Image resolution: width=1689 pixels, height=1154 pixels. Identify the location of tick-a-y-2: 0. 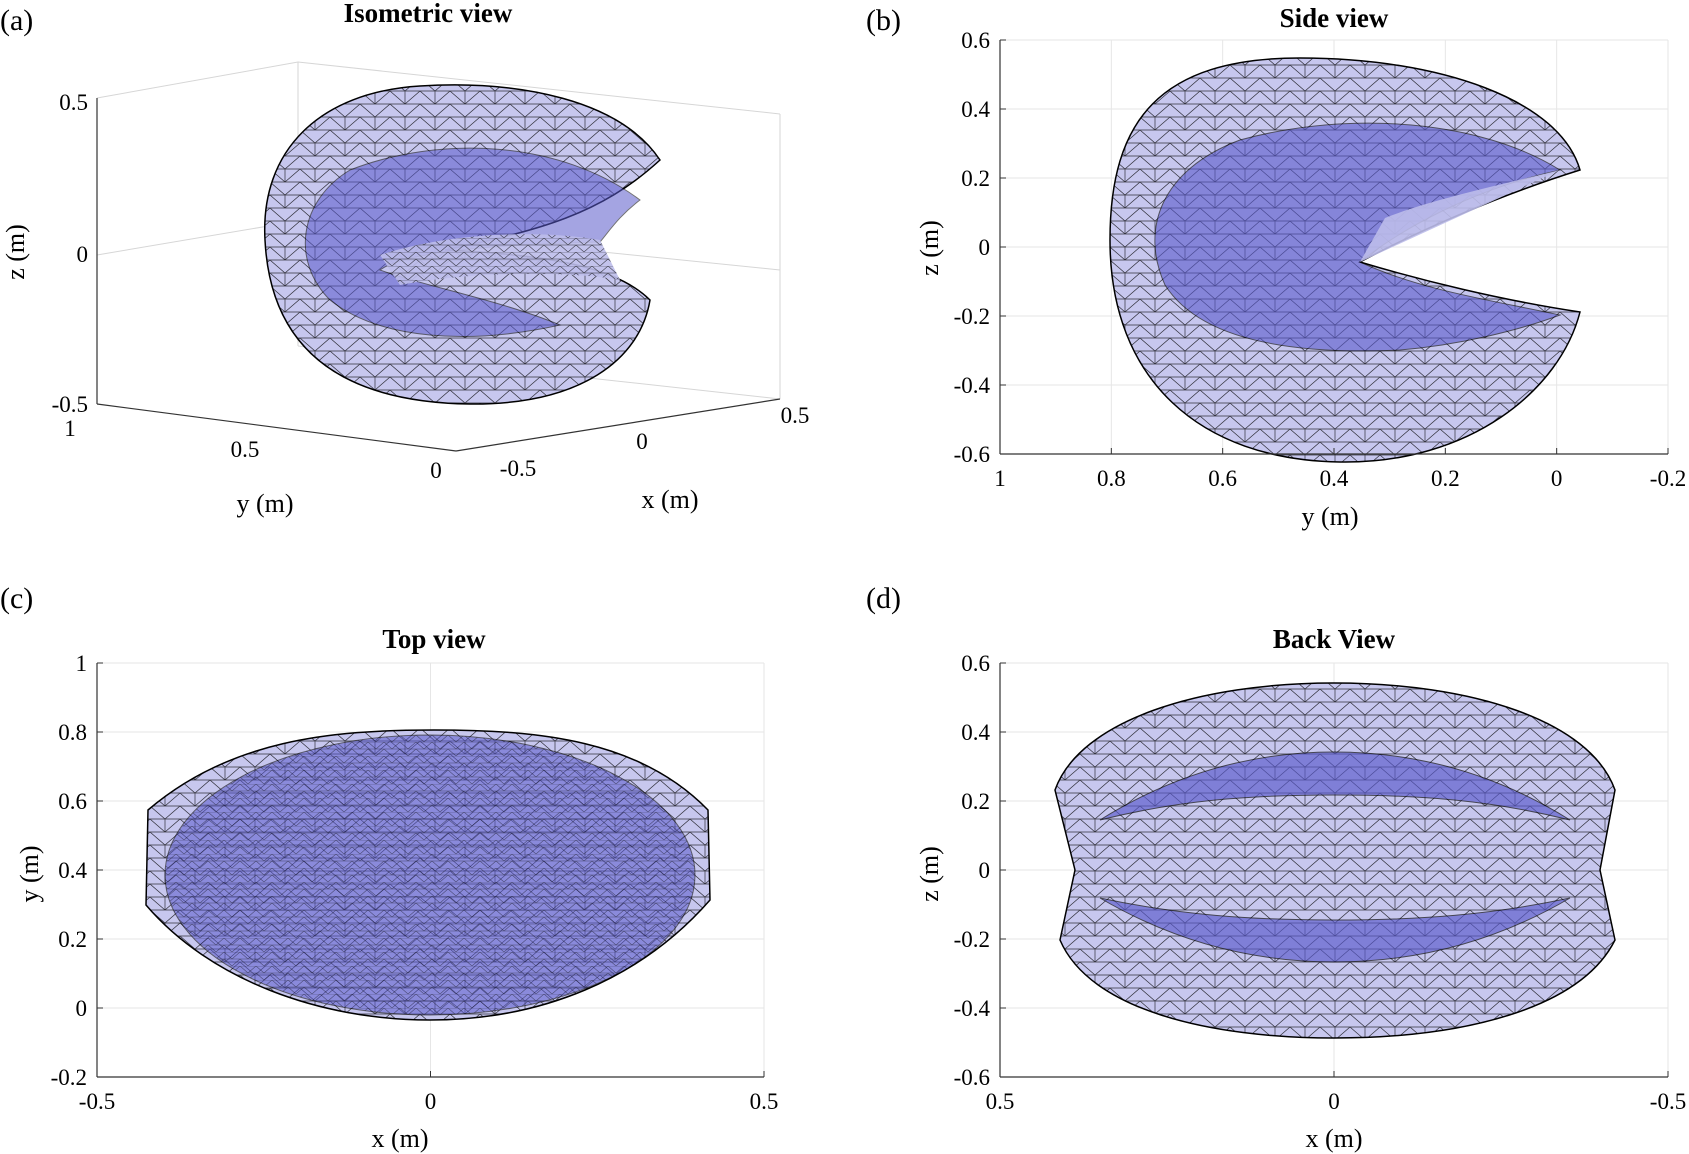
(436, 470).